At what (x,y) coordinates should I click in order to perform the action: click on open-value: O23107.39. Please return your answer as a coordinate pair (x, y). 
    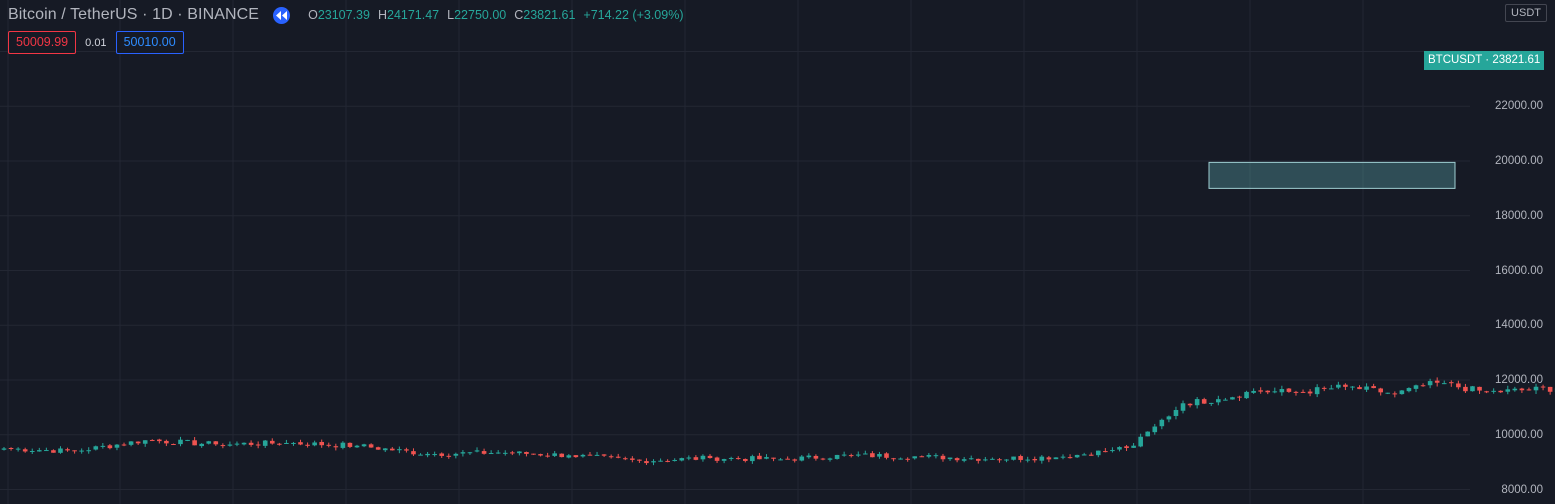
    Looking at the image, I should click on (339, 15).